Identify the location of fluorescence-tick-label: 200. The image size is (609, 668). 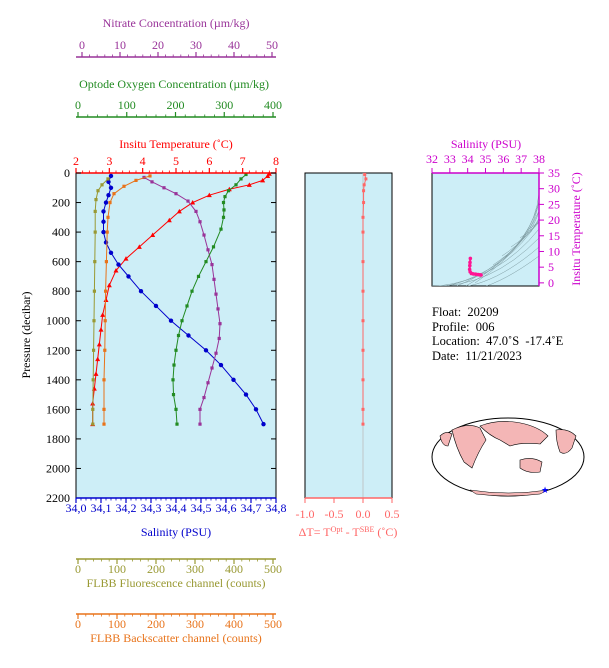
(156, 569).